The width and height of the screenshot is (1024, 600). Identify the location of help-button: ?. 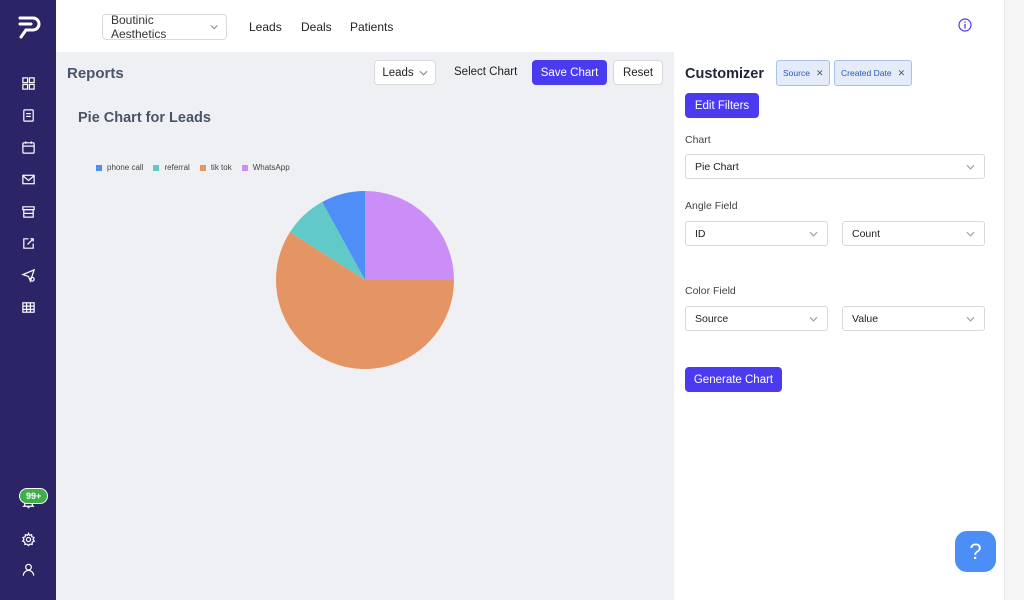
(975, 551).